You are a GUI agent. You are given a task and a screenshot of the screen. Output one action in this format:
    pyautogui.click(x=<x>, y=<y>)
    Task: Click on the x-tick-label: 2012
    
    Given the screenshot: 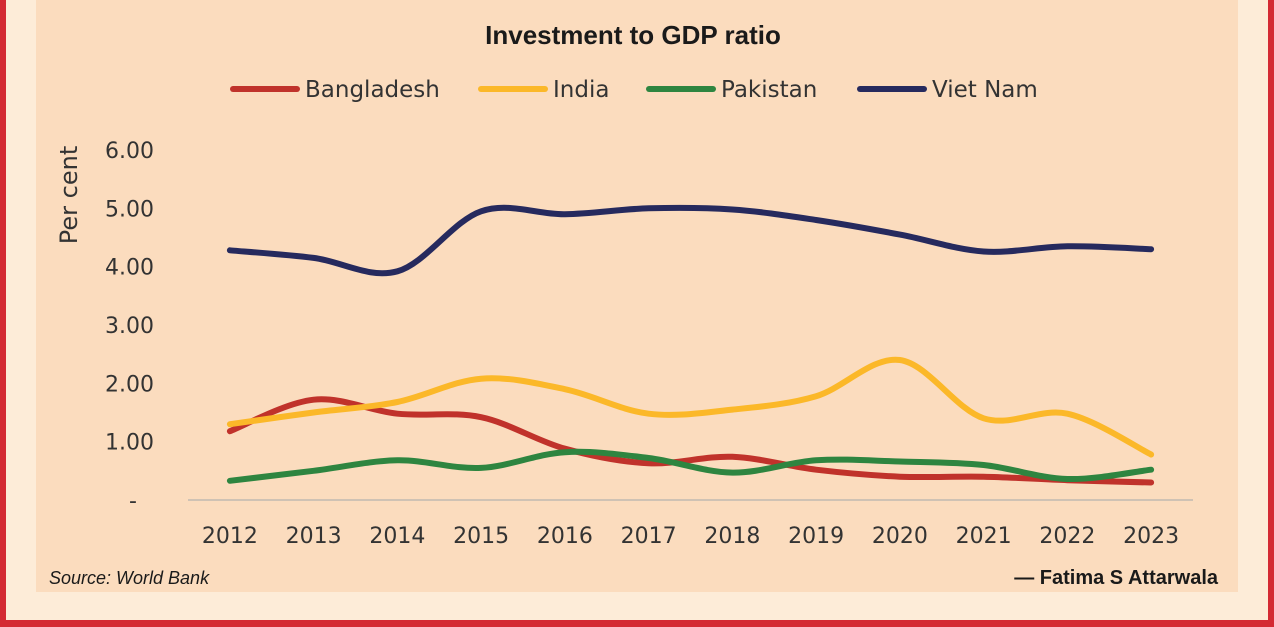 What is the action you would take?
    pyautogui.click(x=230, y=536)
    